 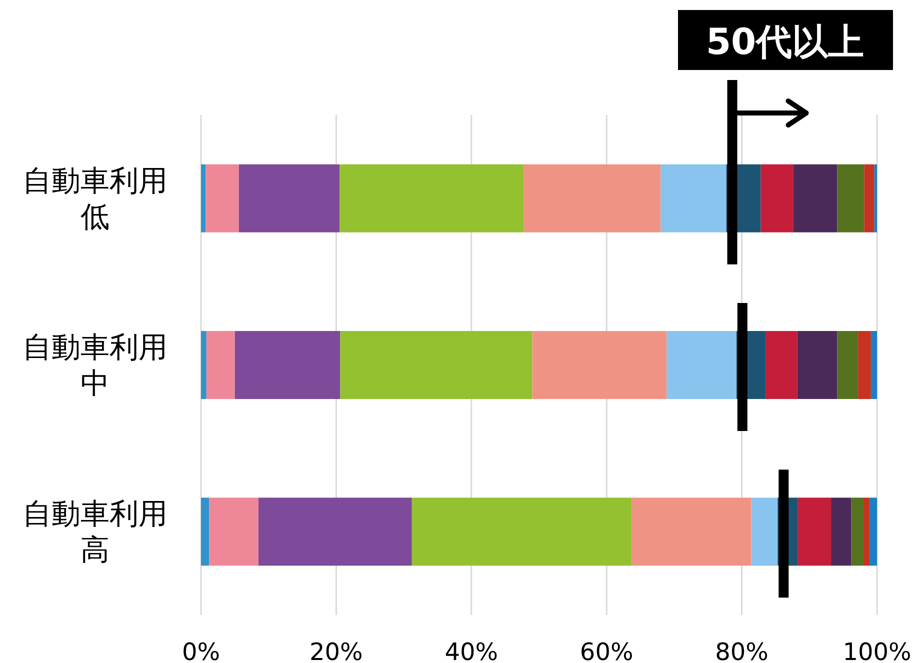 What do you see at coordinates (471, 650) in the screenshot?
I see `x-tick-label: 40%` at bounding box center [471, 650].